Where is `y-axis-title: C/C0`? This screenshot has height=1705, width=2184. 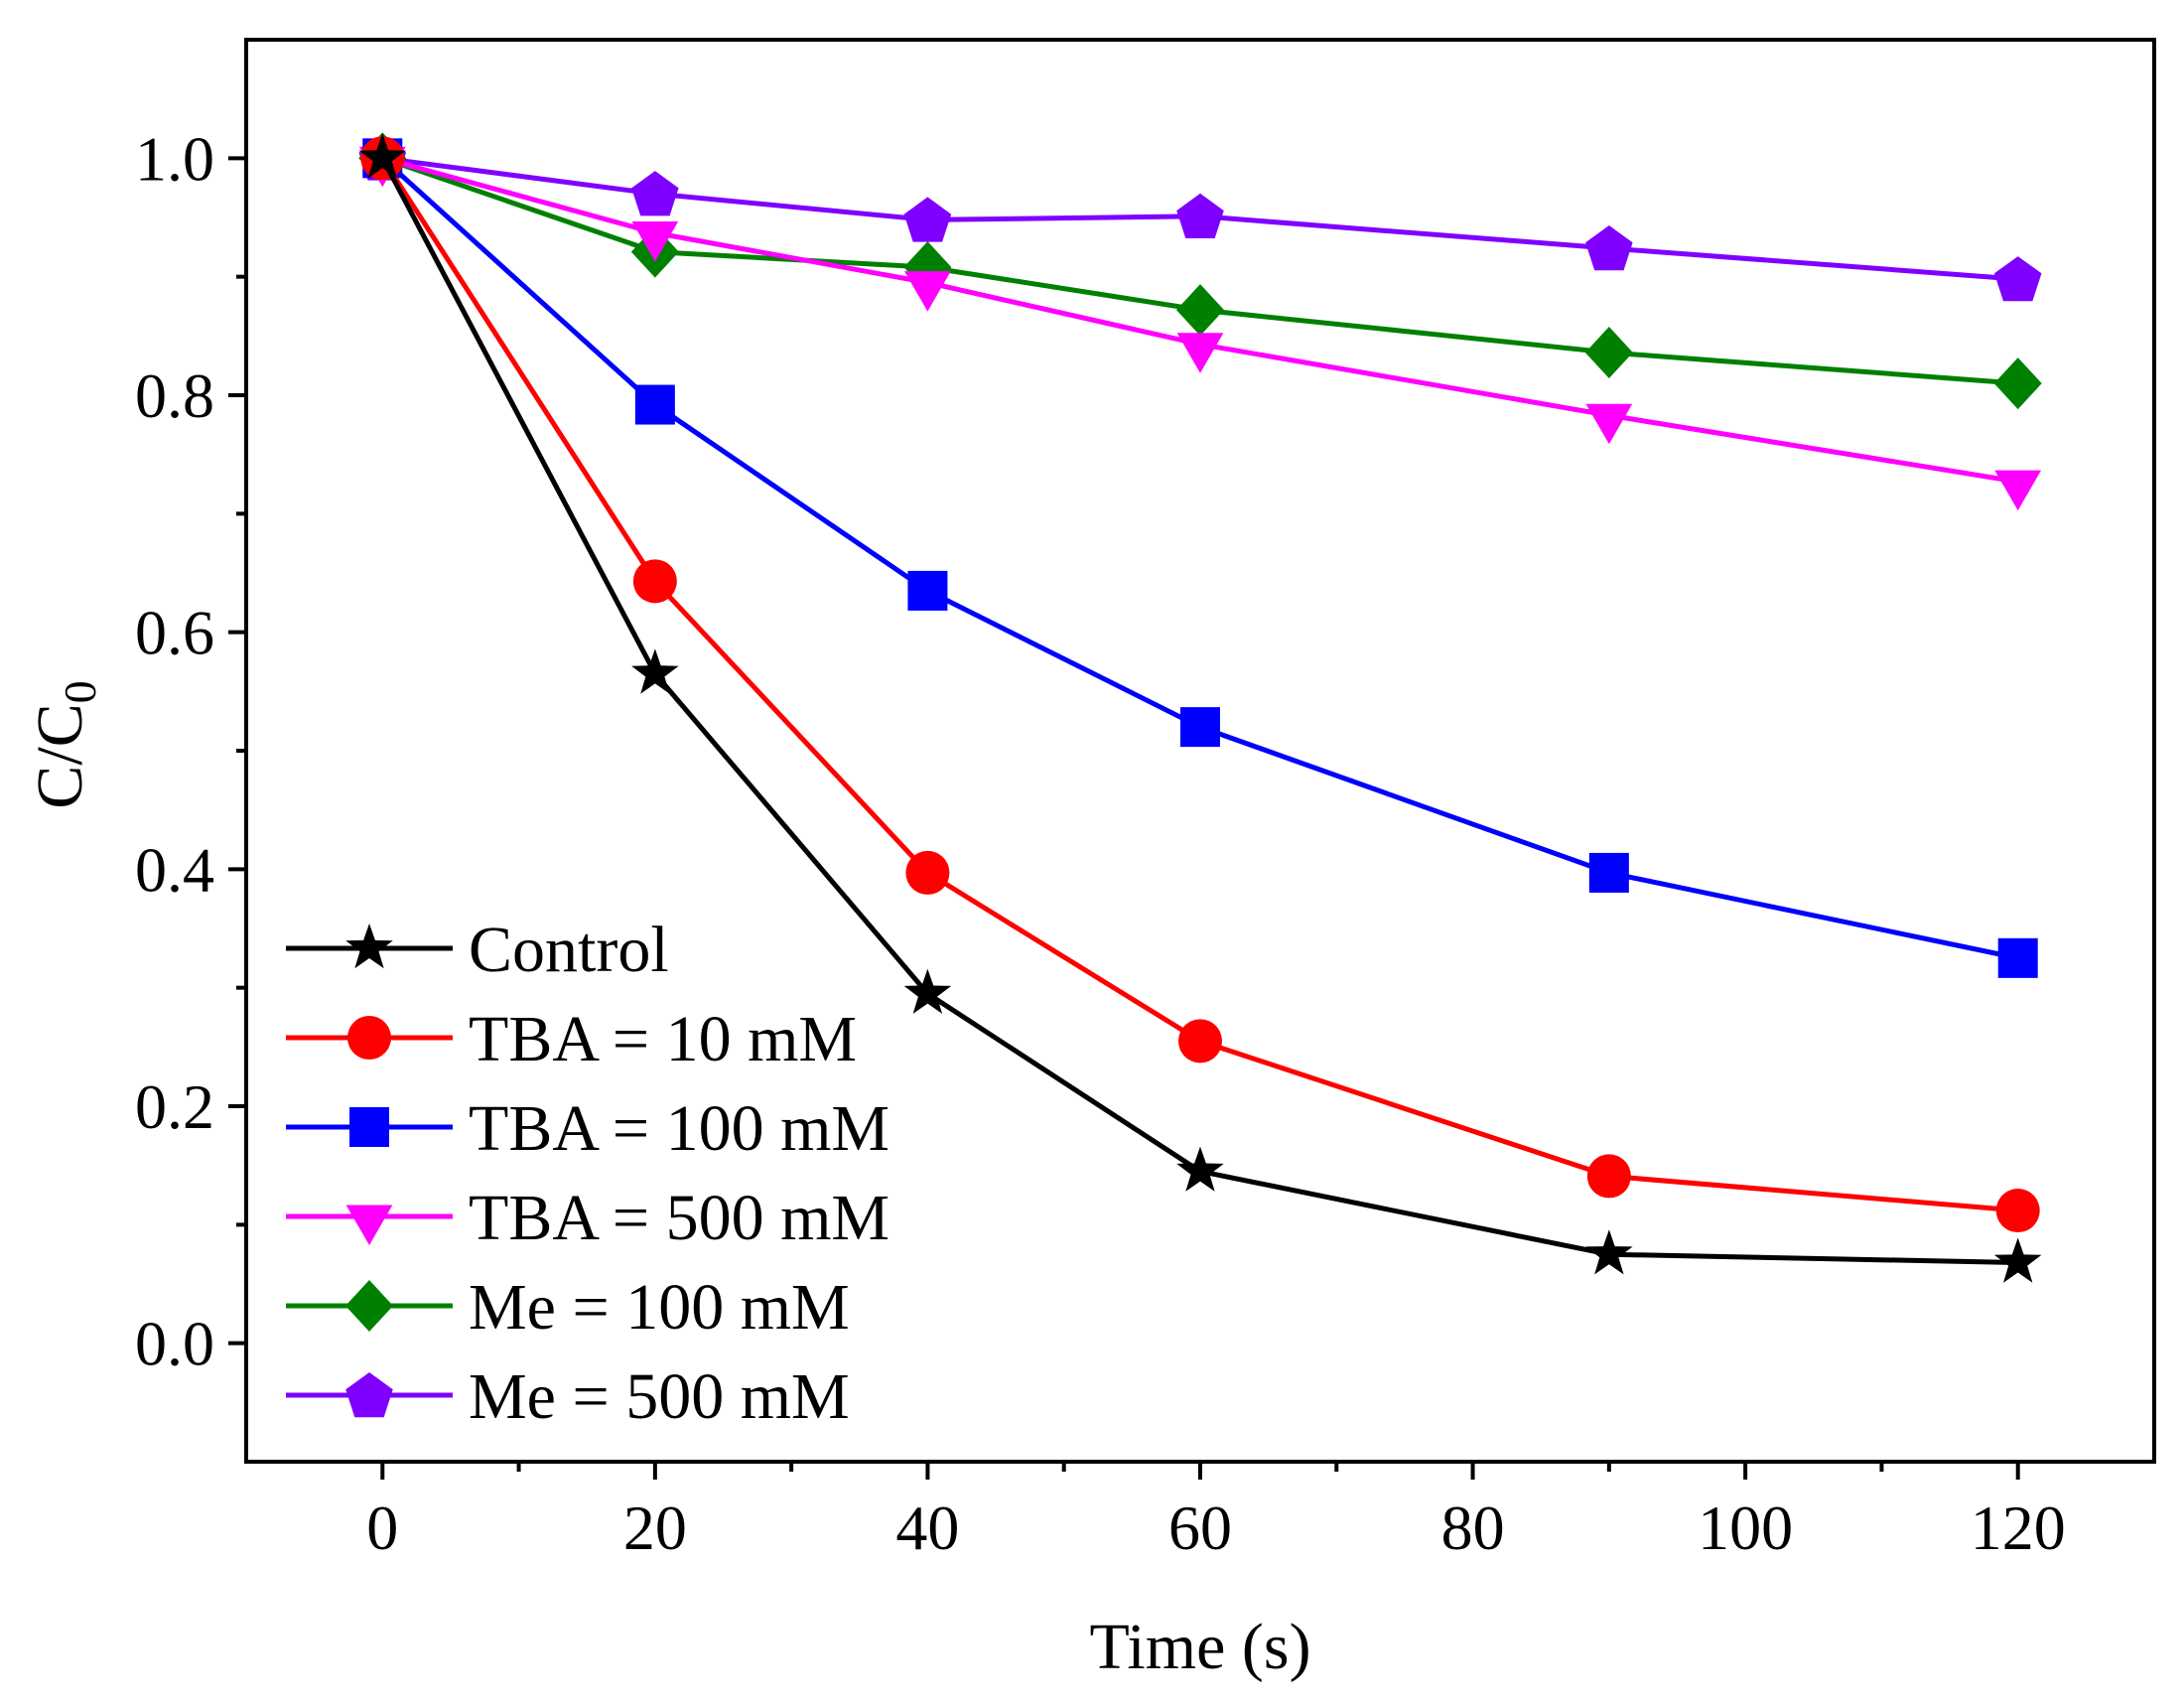 y-axis-title: C/C0 is located at coordinates (64, 744).